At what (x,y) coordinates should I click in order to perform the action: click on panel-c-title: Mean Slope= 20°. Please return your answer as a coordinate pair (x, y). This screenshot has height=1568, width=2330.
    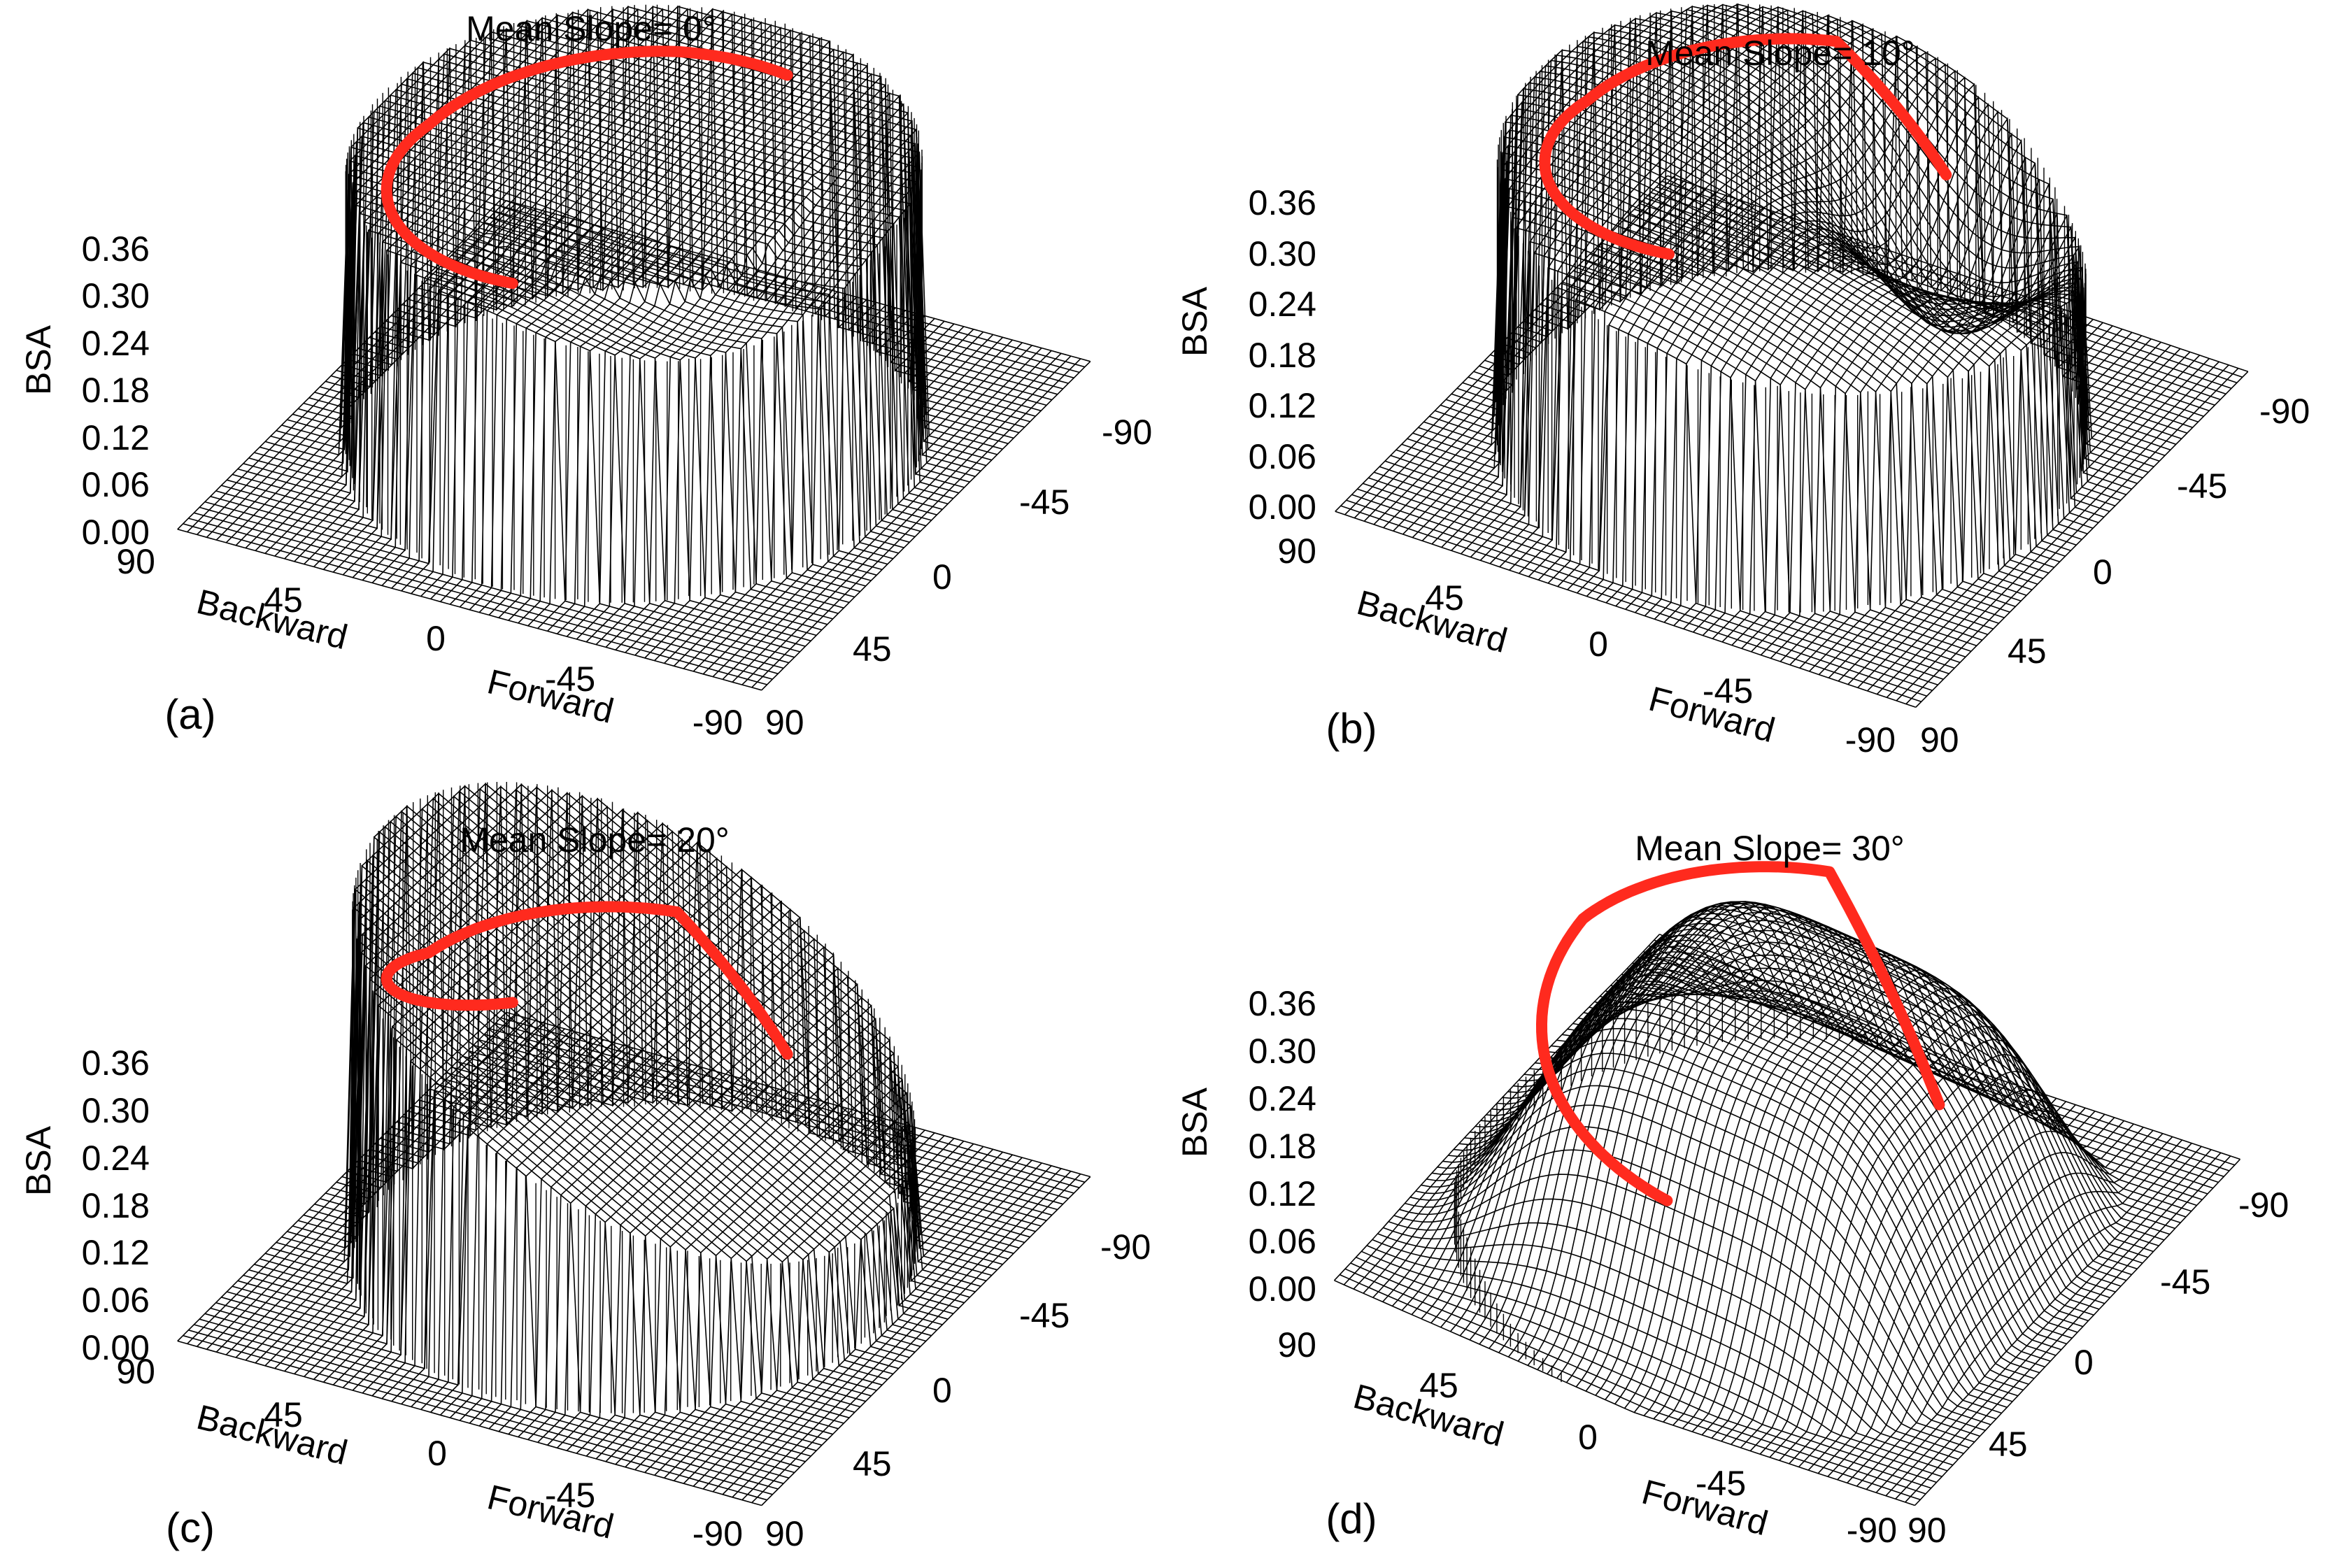
    Looking at the image, I should click on (595, 840).